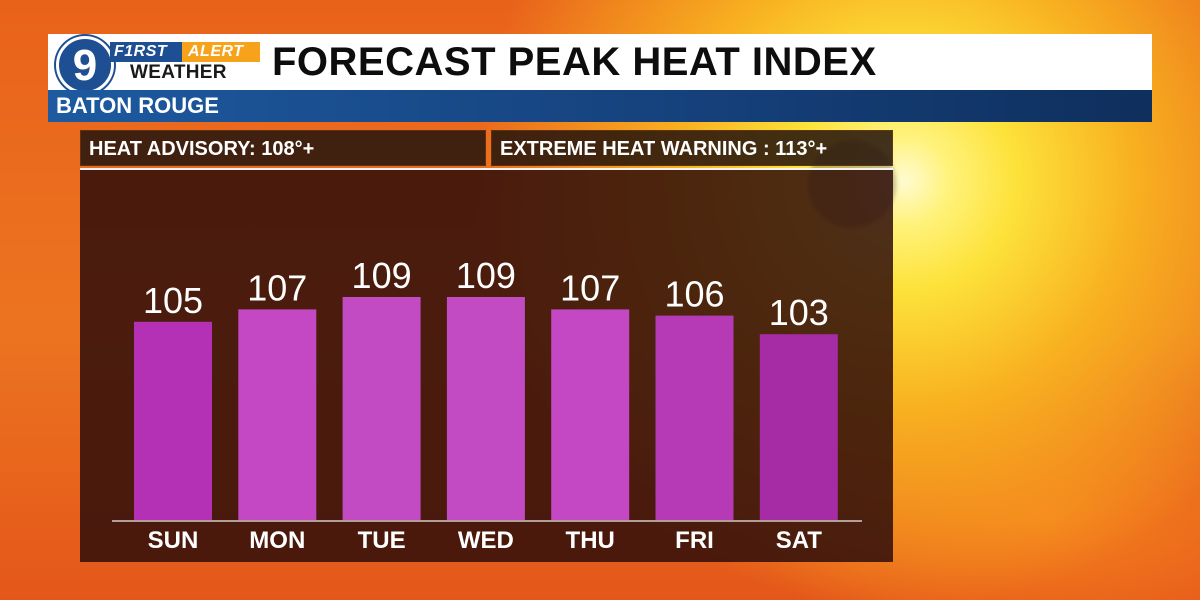  Describe the element at coordinates (141, 51) in the screenshot. I see `logo-first-text: F1RST` at that location.